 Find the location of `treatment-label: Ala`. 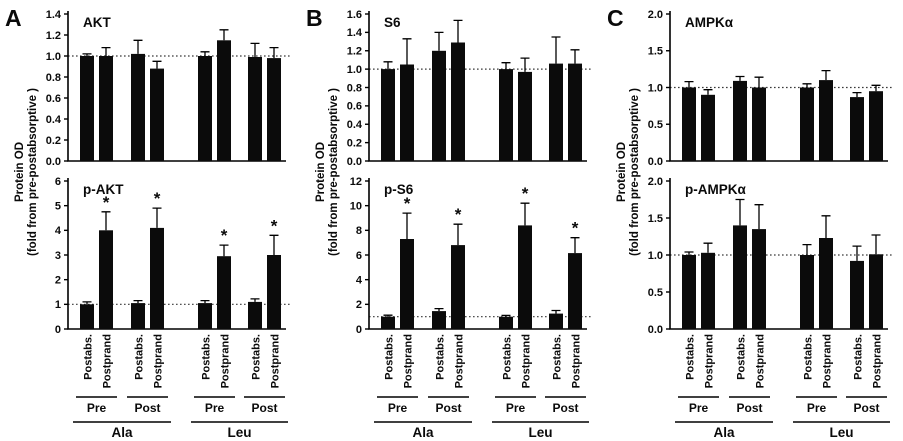

treatment-label: Ala is located at coordinates (423, 432).